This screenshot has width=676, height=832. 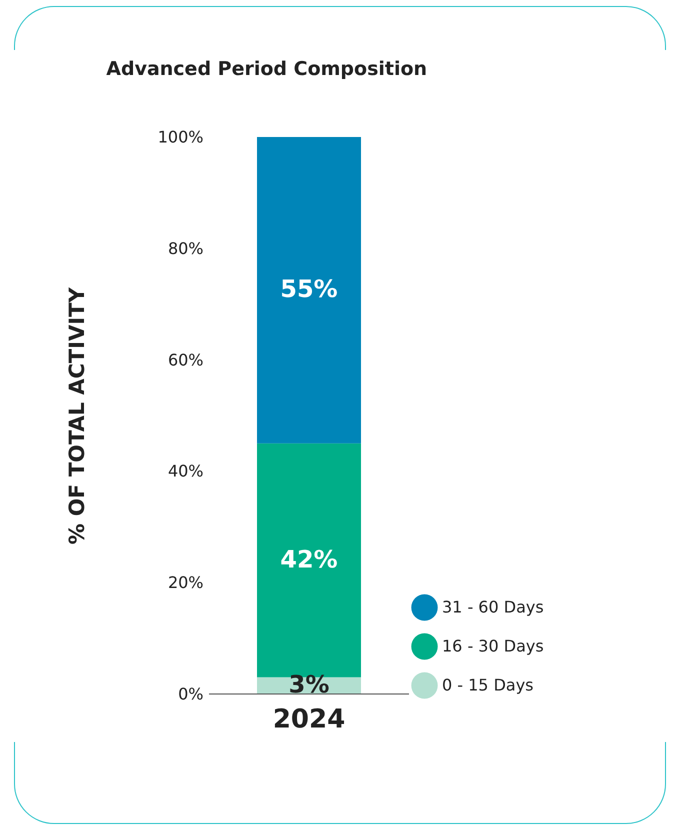 What do you see at coordinates (186, 471) in the screenshot?
I see `y-tick-label: 40%` at bounding box center [186, 471].